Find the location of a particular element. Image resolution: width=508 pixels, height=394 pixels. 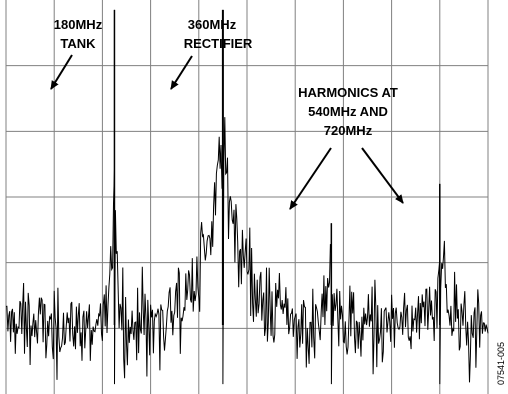

annotation-harmonics-line-1: HARMONICS AT is located at coordinates (348, 92).